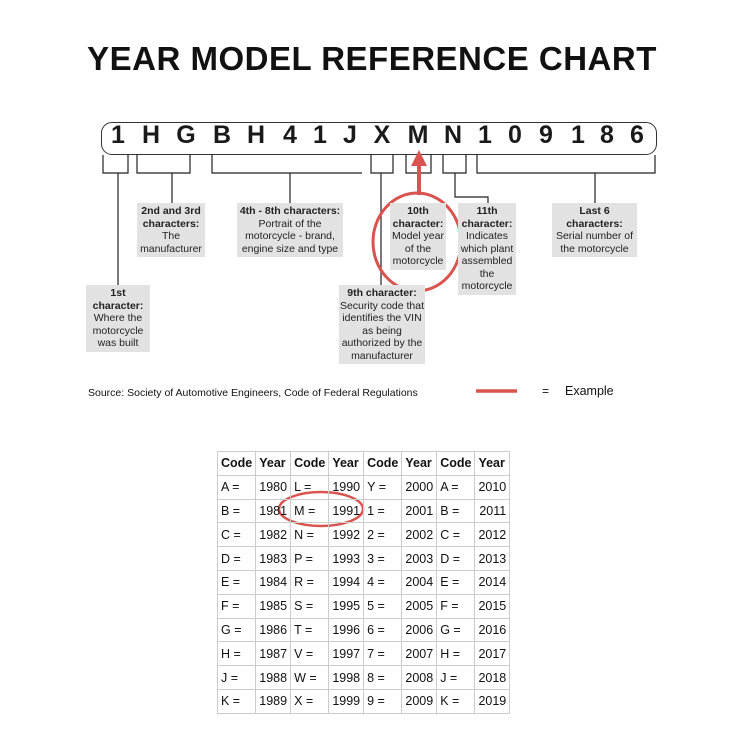  I want to click on year-cell: 2011, so click(492, 511).